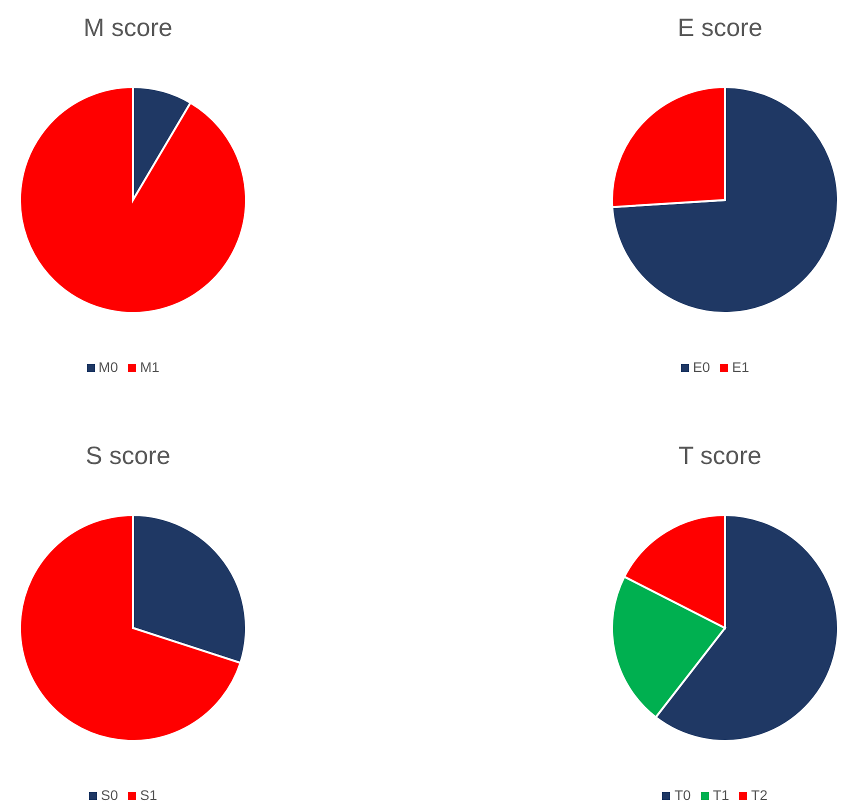 Image resolution: width=845 pixels, height=807 pixels. Describe the element at coordinates (149, 795) in the screenshot. I see `legend-label: S1` at that location.